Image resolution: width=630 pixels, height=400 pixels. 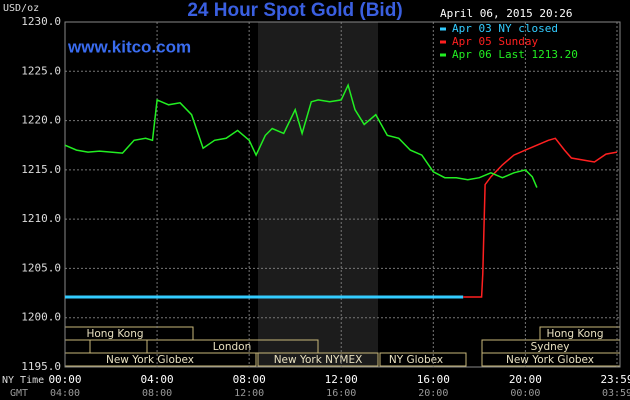 What do you see at coordinates (41, 169) in the screenshot?
I see `y-tick-label: 1215.0` at bounding box center [41, 169].